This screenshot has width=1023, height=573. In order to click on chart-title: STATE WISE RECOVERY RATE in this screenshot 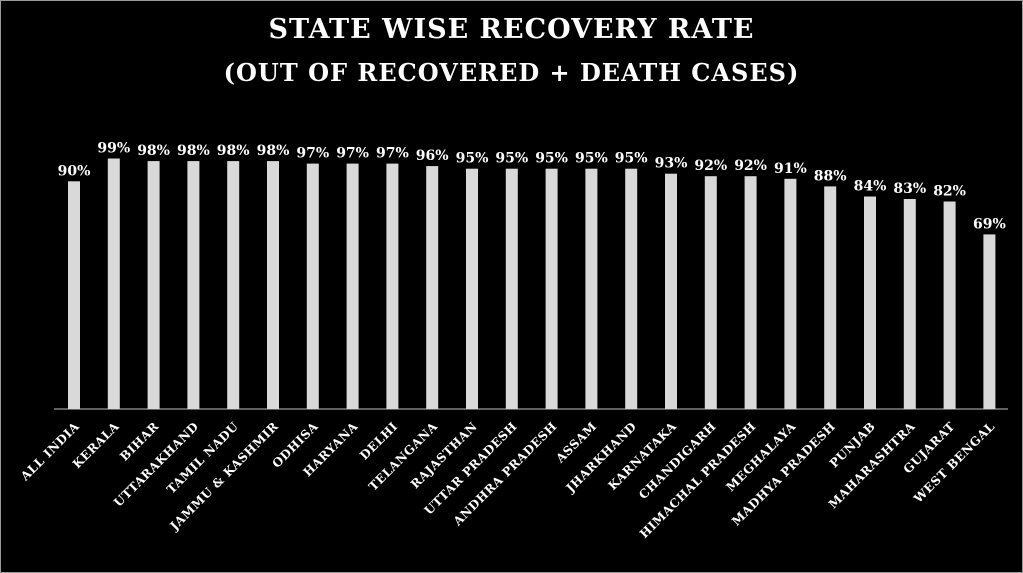, I will do `click(511, 29)`.